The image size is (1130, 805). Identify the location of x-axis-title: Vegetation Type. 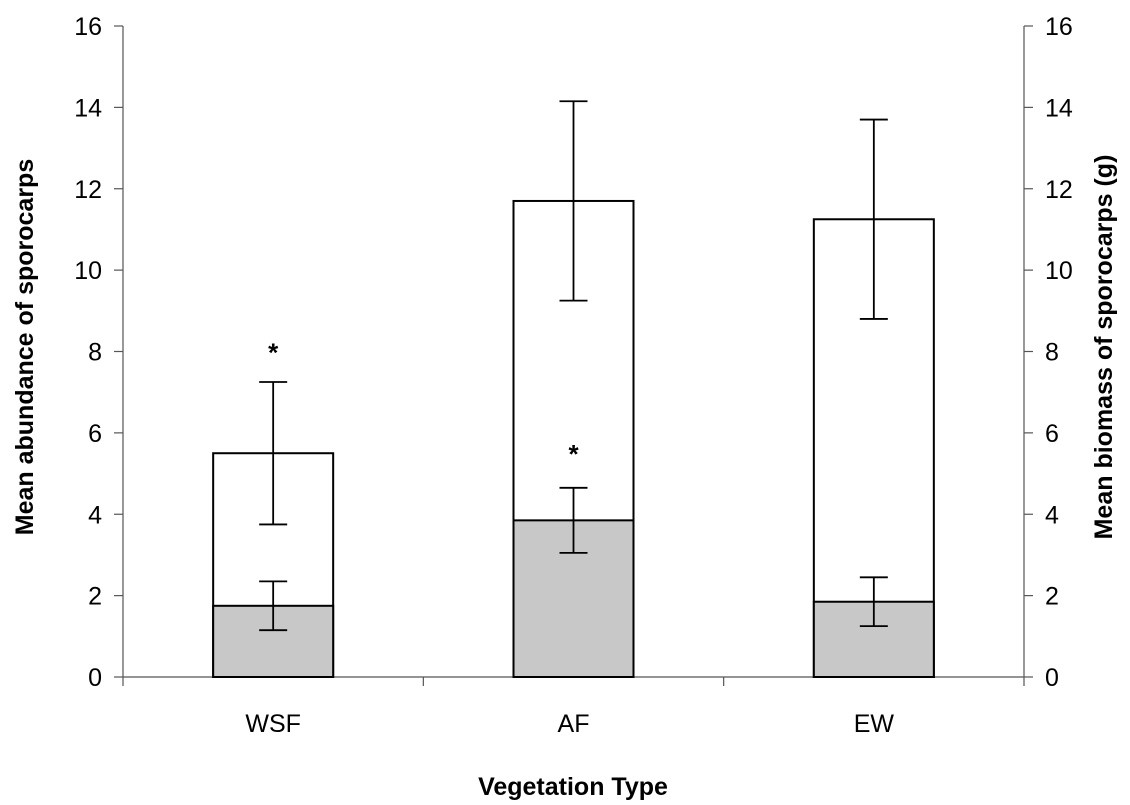
(573, 787).